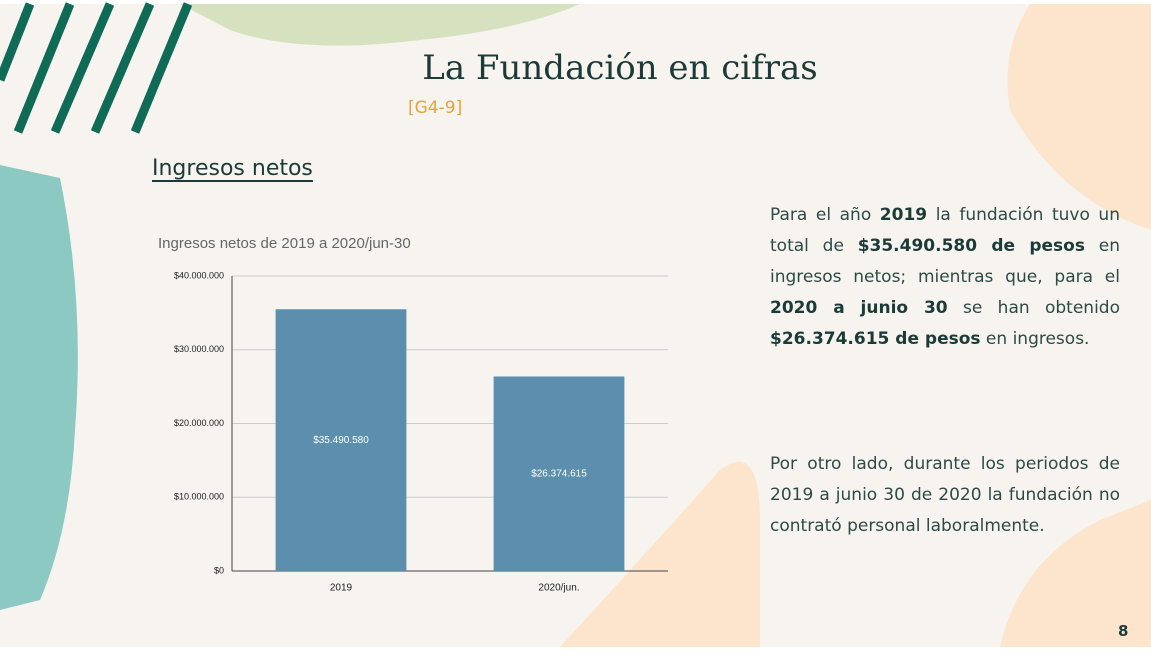 The height and width of the screenshot is (651, 1151). Describe the element at coordinates (96, 68) in the screenshot. I see `stripes` at that location.